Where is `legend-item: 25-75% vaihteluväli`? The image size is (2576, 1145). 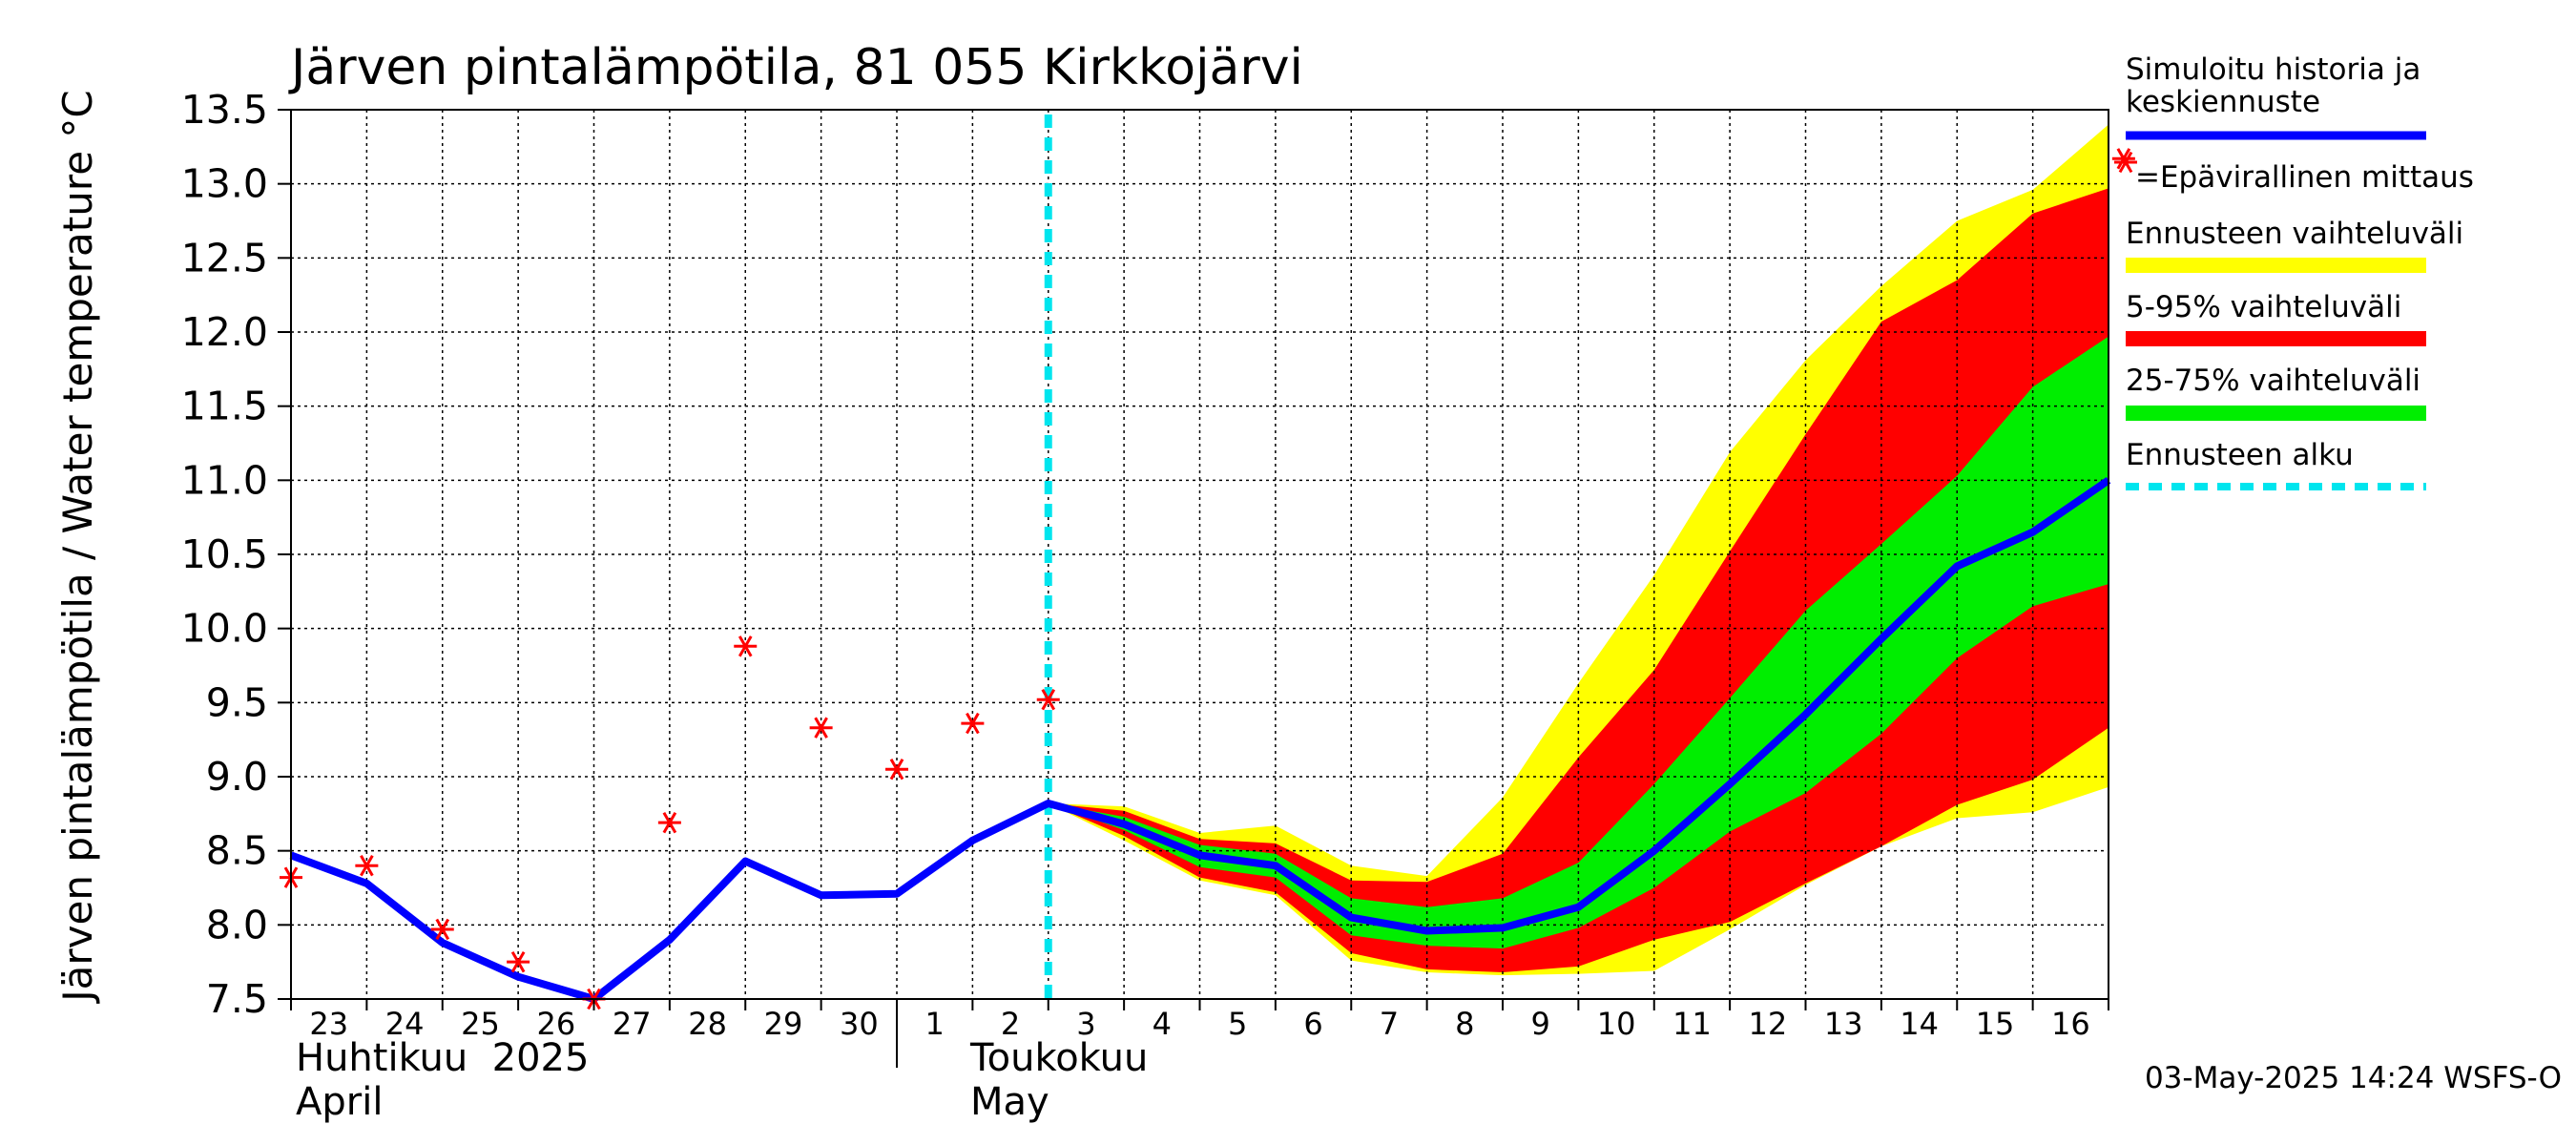 legend-item: 25-75% vaihteluväli is located at coordinates (2276, 392).